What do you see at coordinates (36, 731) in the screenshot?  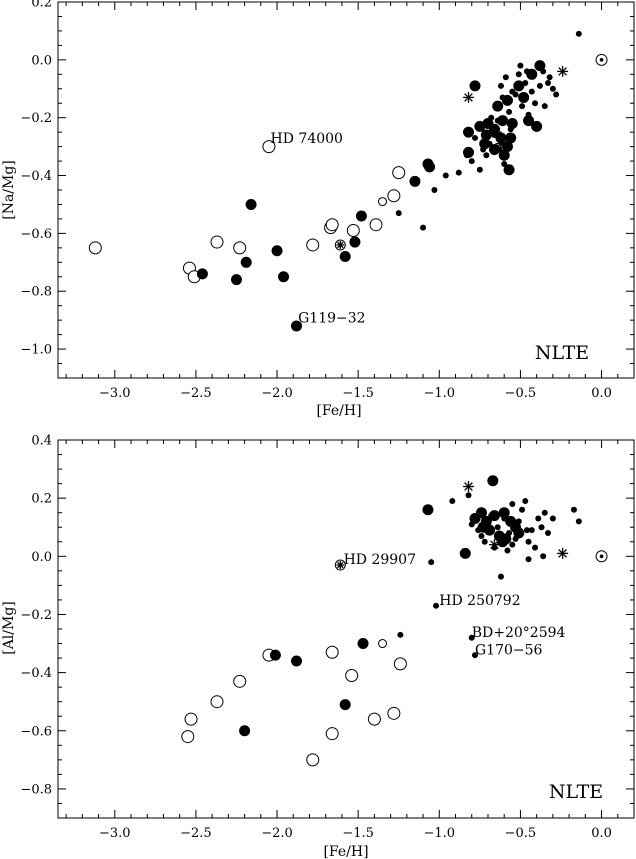 I see `y-tick-label: −0.6` at bounding box center [36, 731].